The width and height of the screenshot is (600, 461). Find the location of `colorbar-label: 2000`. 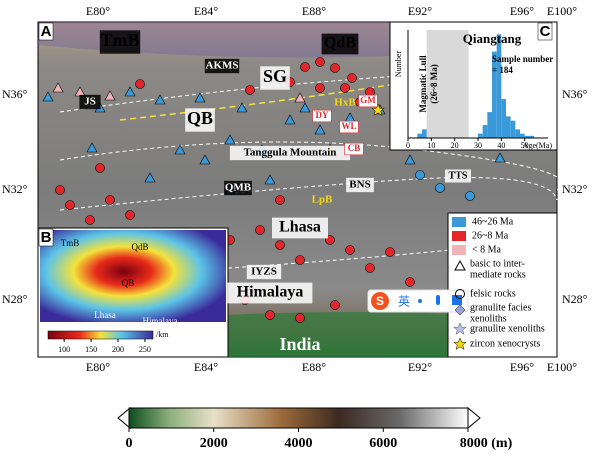

colorbar-label: 2000 is located at coordinates (214, 443).